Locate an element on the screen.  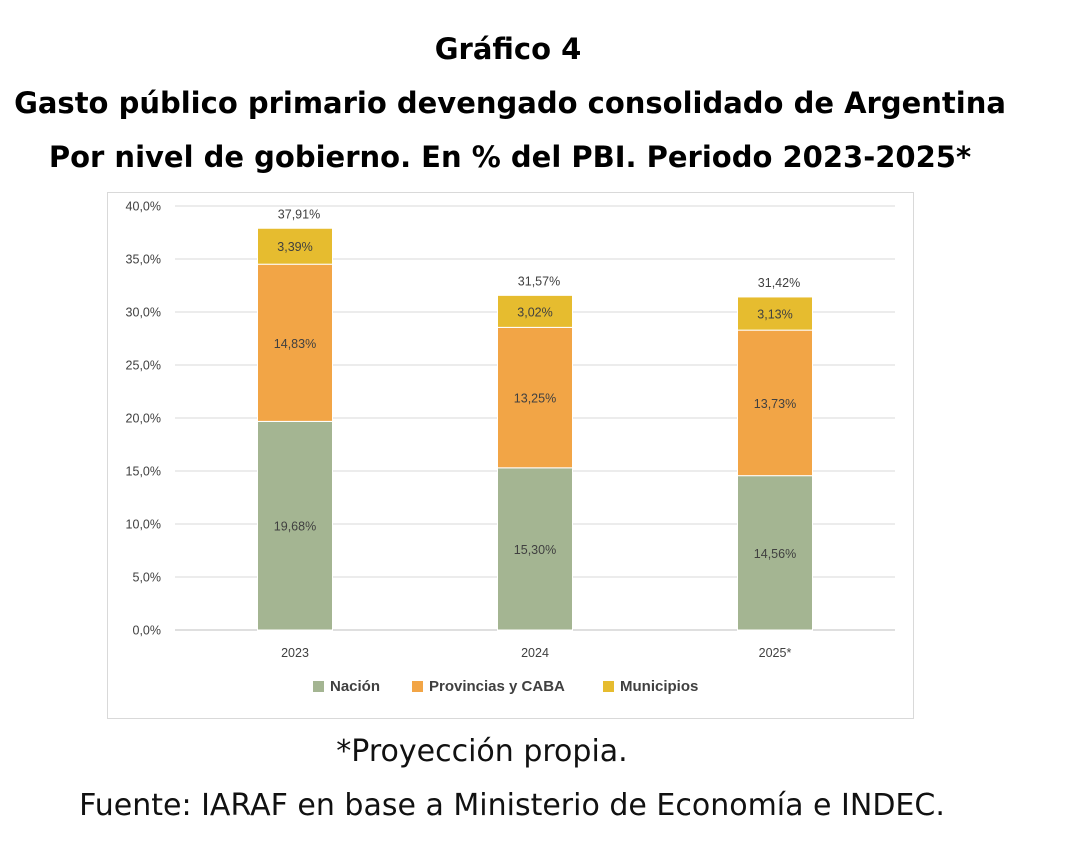
data-label: 15,30% is located at coordinates (535, 550).